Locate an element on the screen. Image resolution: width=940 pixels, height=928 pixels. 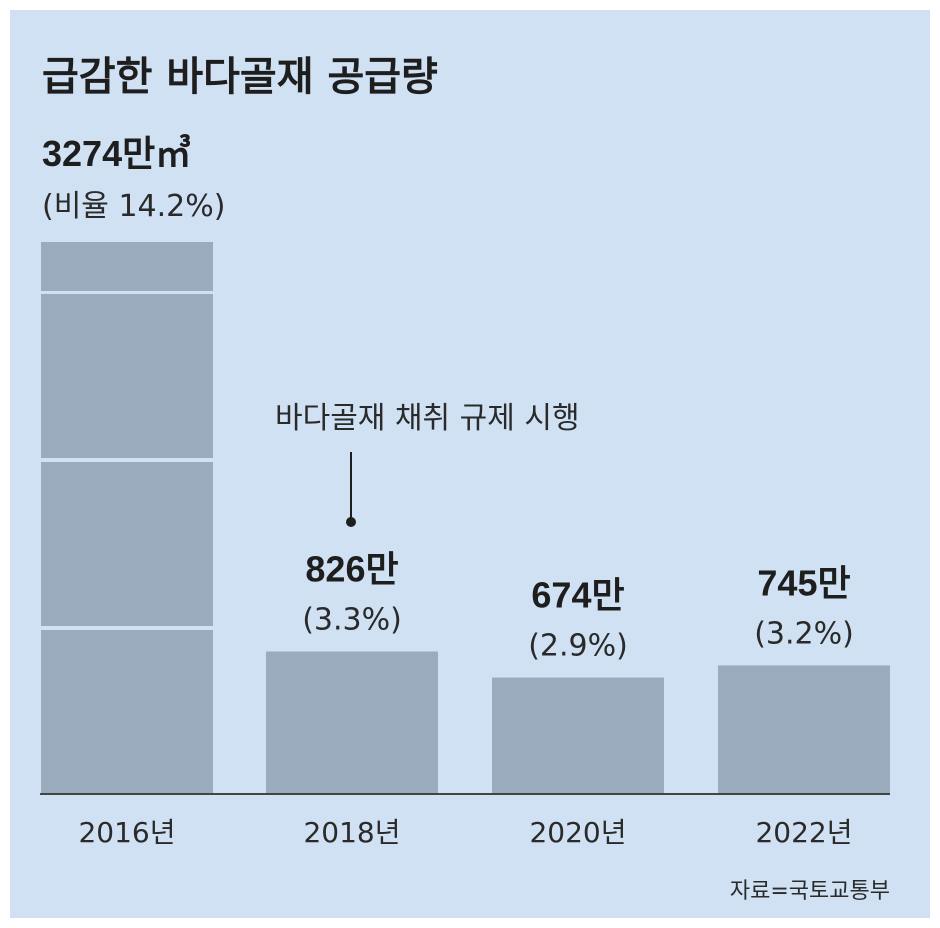
annotation-text: 바다골재 채취 규제 시행 is located at coordinates (427, 418).